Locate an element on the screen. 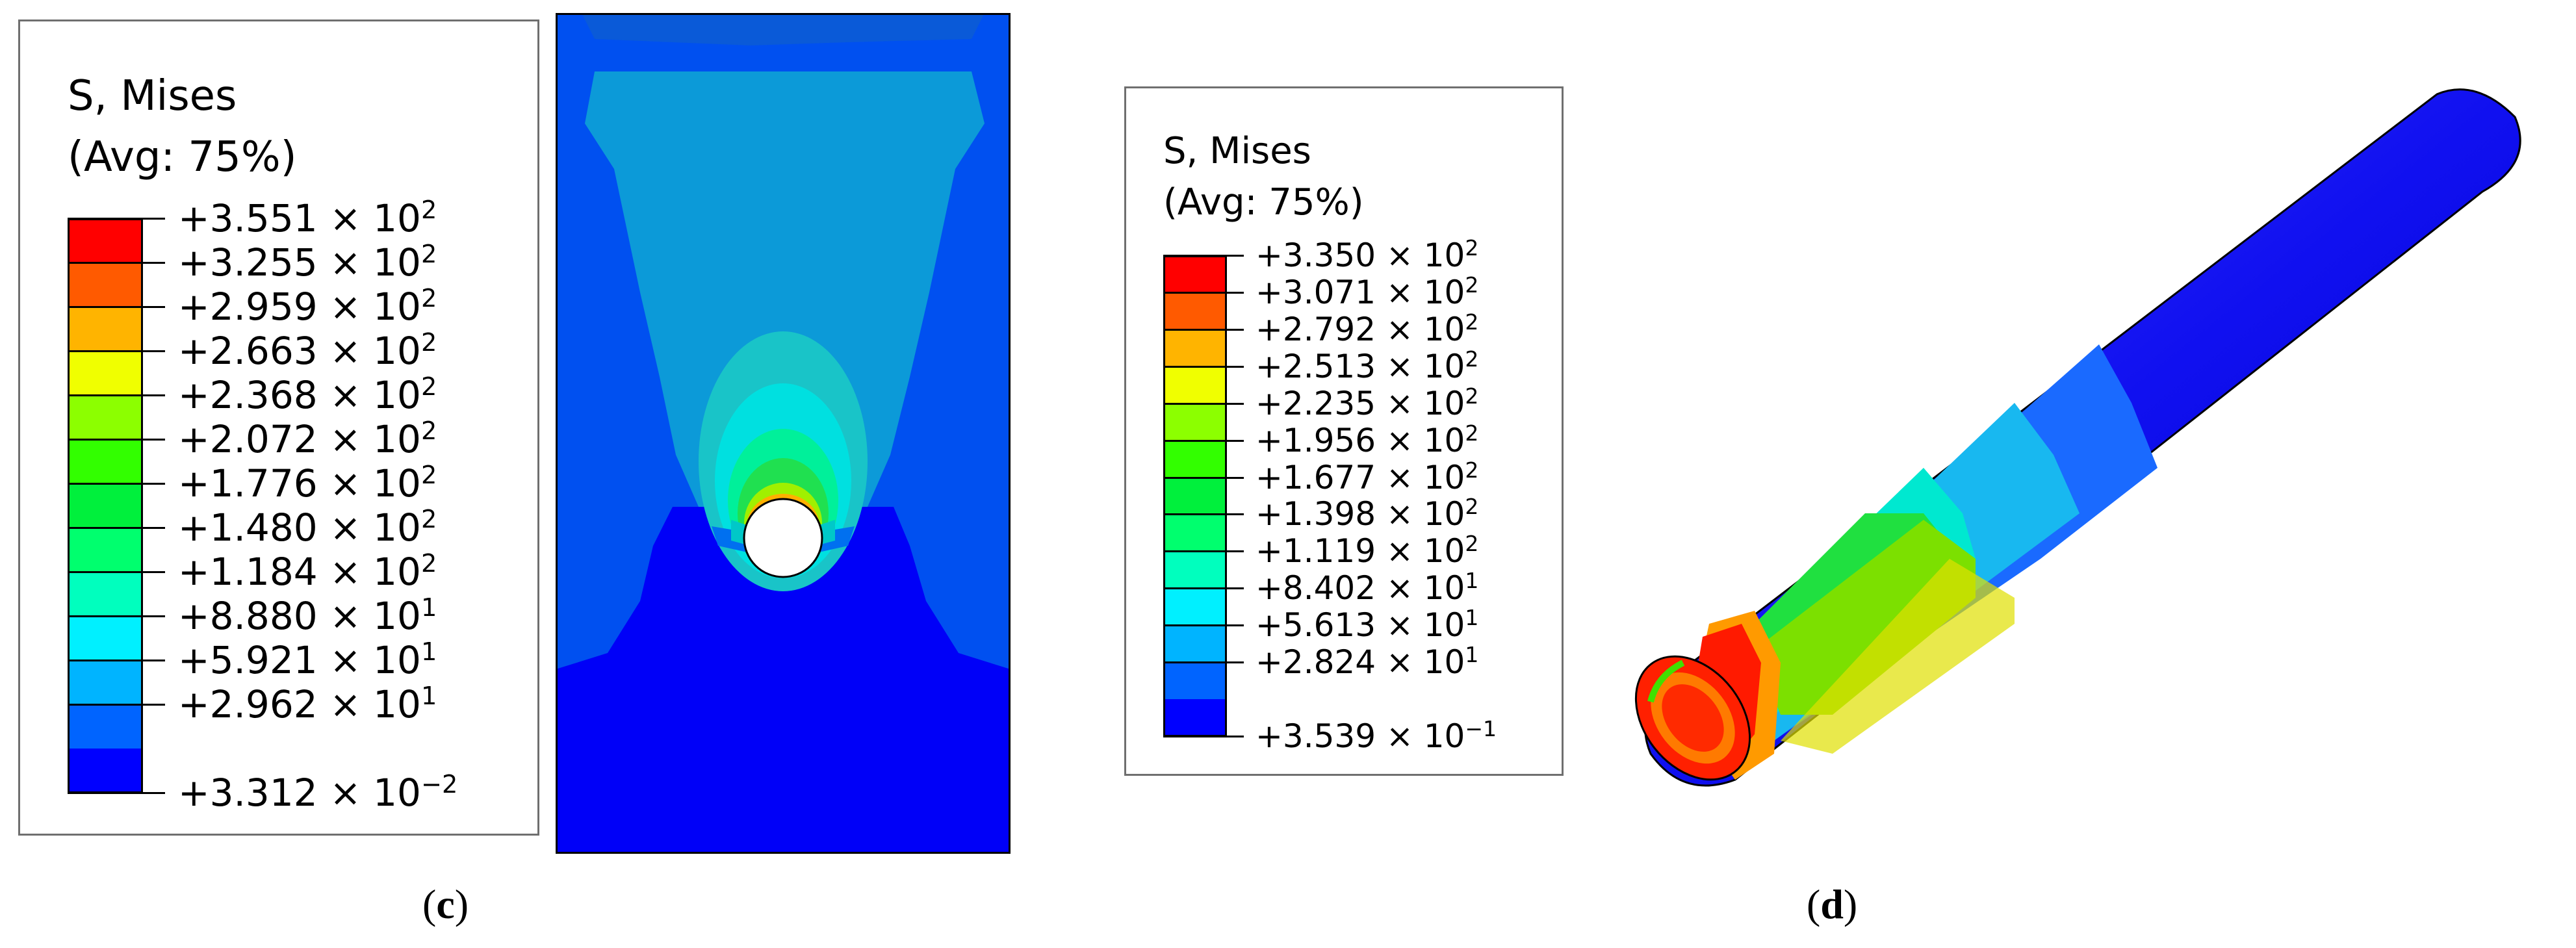 The height and width of the screenshot is (948, 2576). legend-tick-label: +3.539 × 10−1 is located at coordinates (1377, 735).